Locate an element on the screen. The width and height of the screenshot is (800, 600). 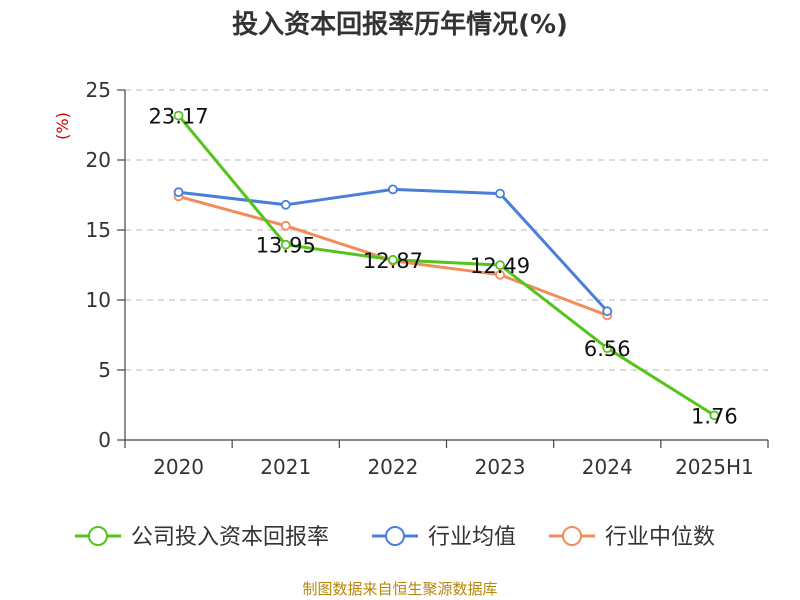
data-label: 13.95 is located at coordinates (286, 246).